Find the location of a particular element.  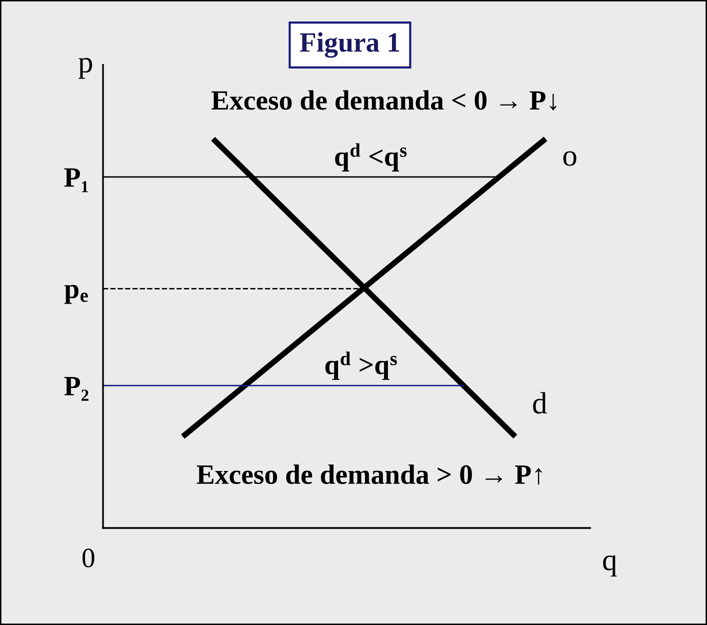

annotation: q$^{d}$ >q$^{s}$ is located at coordinates (361, 366).